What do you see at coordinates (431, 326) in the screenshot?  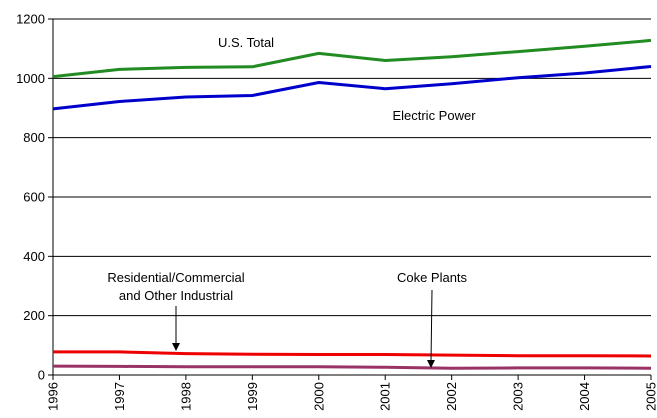 I see `coke-arrow-line` at bounding box center [431, 326].